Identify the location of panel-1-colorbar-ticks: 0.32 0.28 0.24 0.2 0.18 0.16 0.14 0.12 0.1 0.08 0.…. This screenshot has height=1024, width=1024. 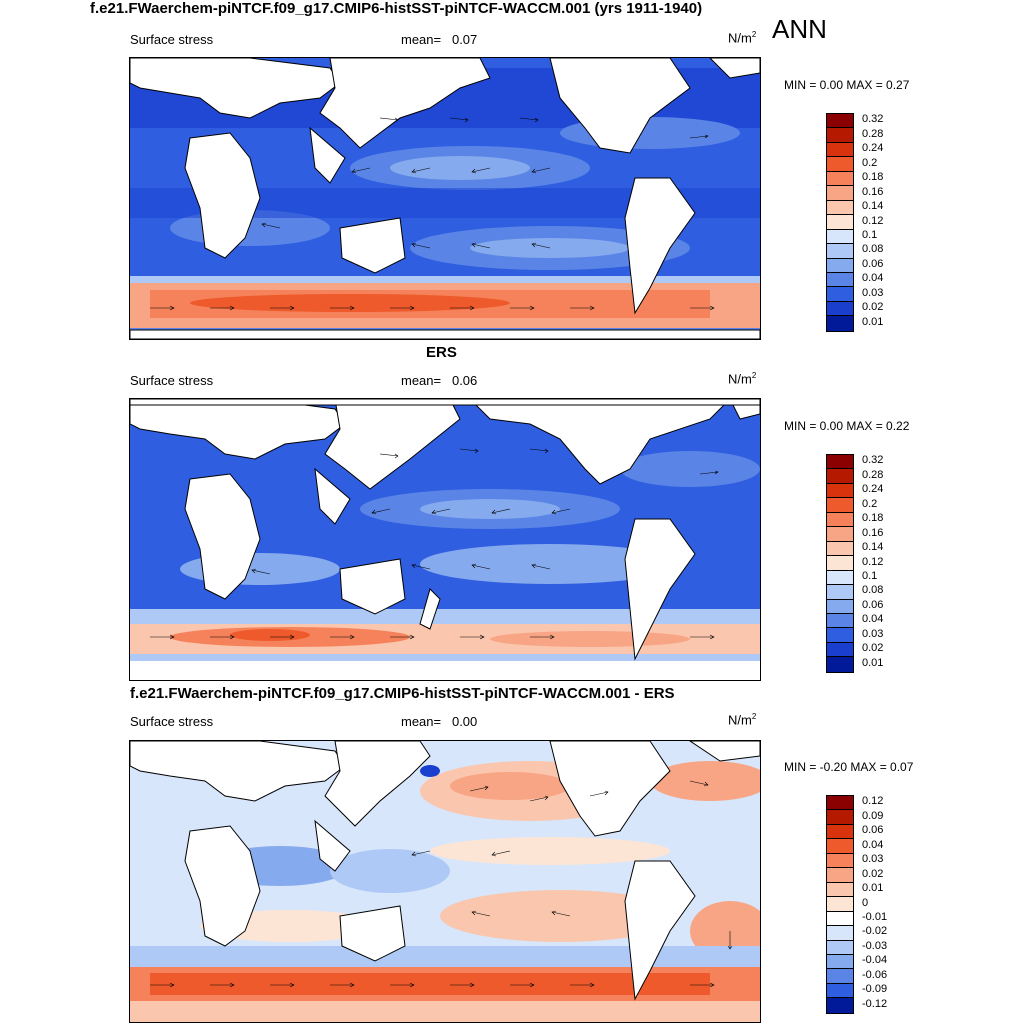
(892, 221).